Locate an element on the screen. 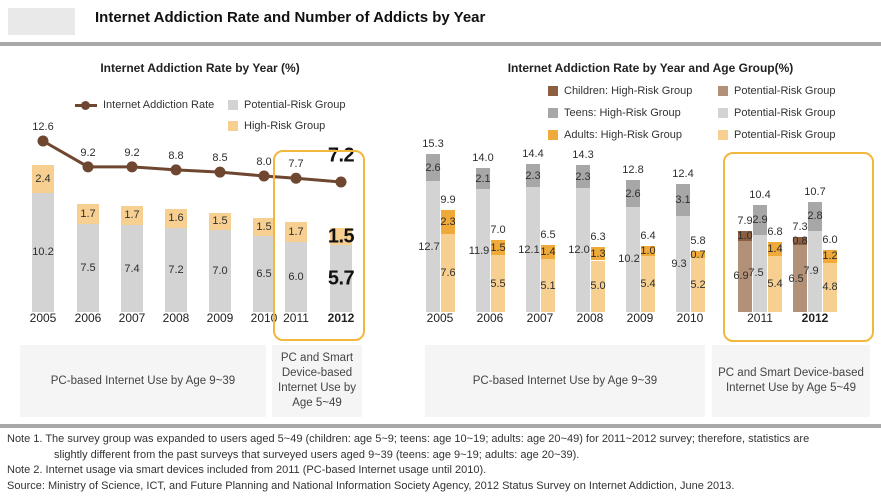 Image resolution: width=881 pixels, height=502 pixels. value-label-potential-risk: 6.0 is located at coordinates (296, 276).